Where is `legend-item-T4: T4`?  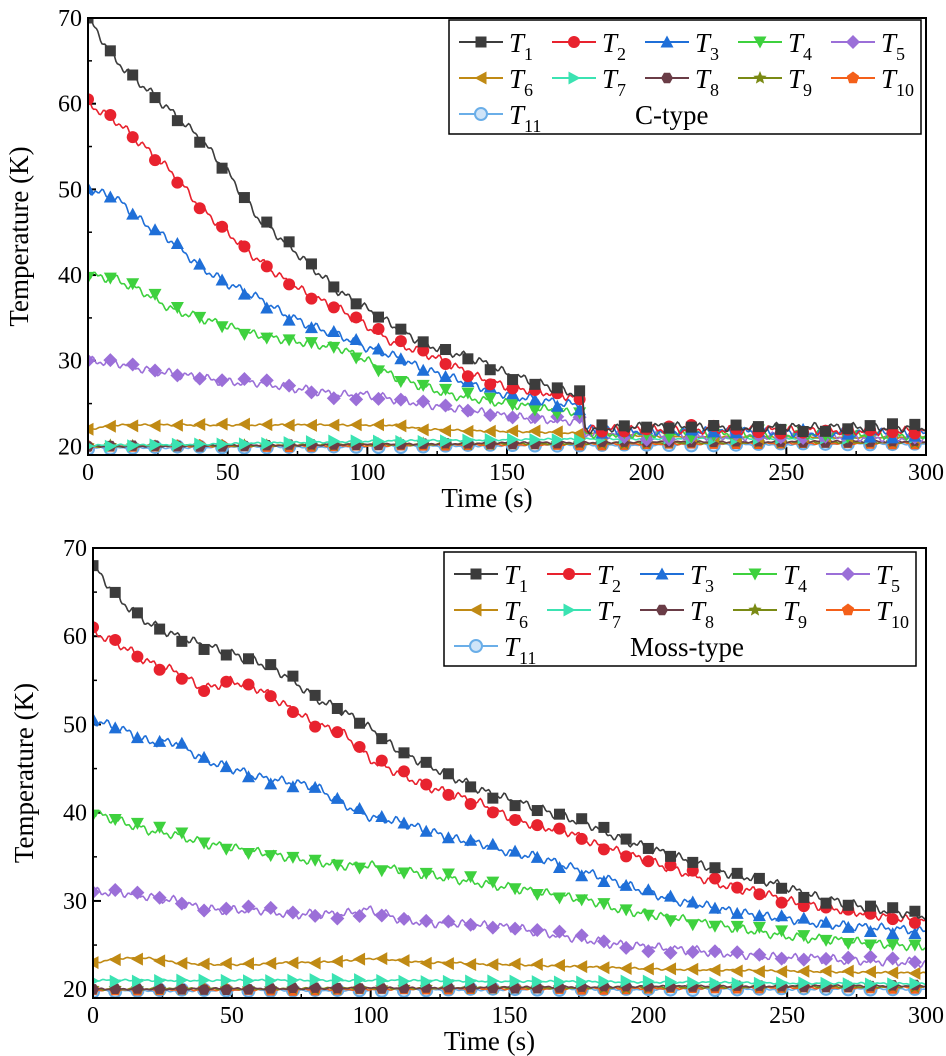 legend-item-T4: T4 is located at coordinates (775, 46).